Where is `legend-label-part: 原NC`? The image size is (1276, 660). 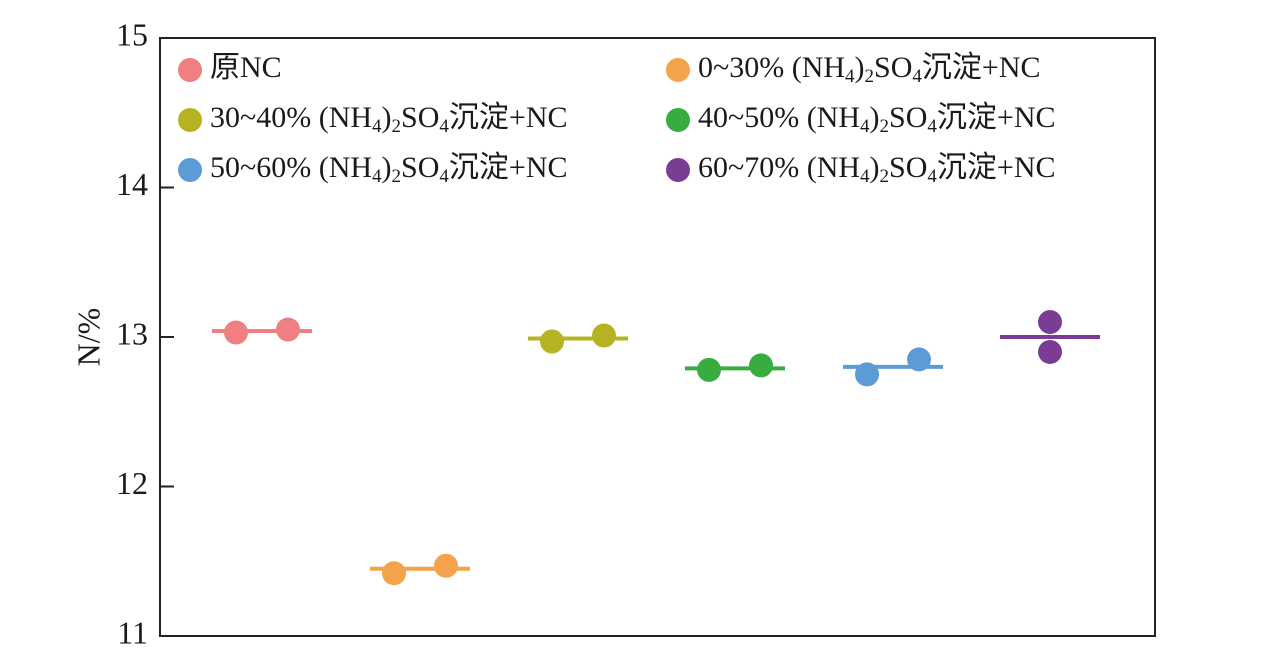 legend-label-part: 原NC is located at coordinates (246, 67).